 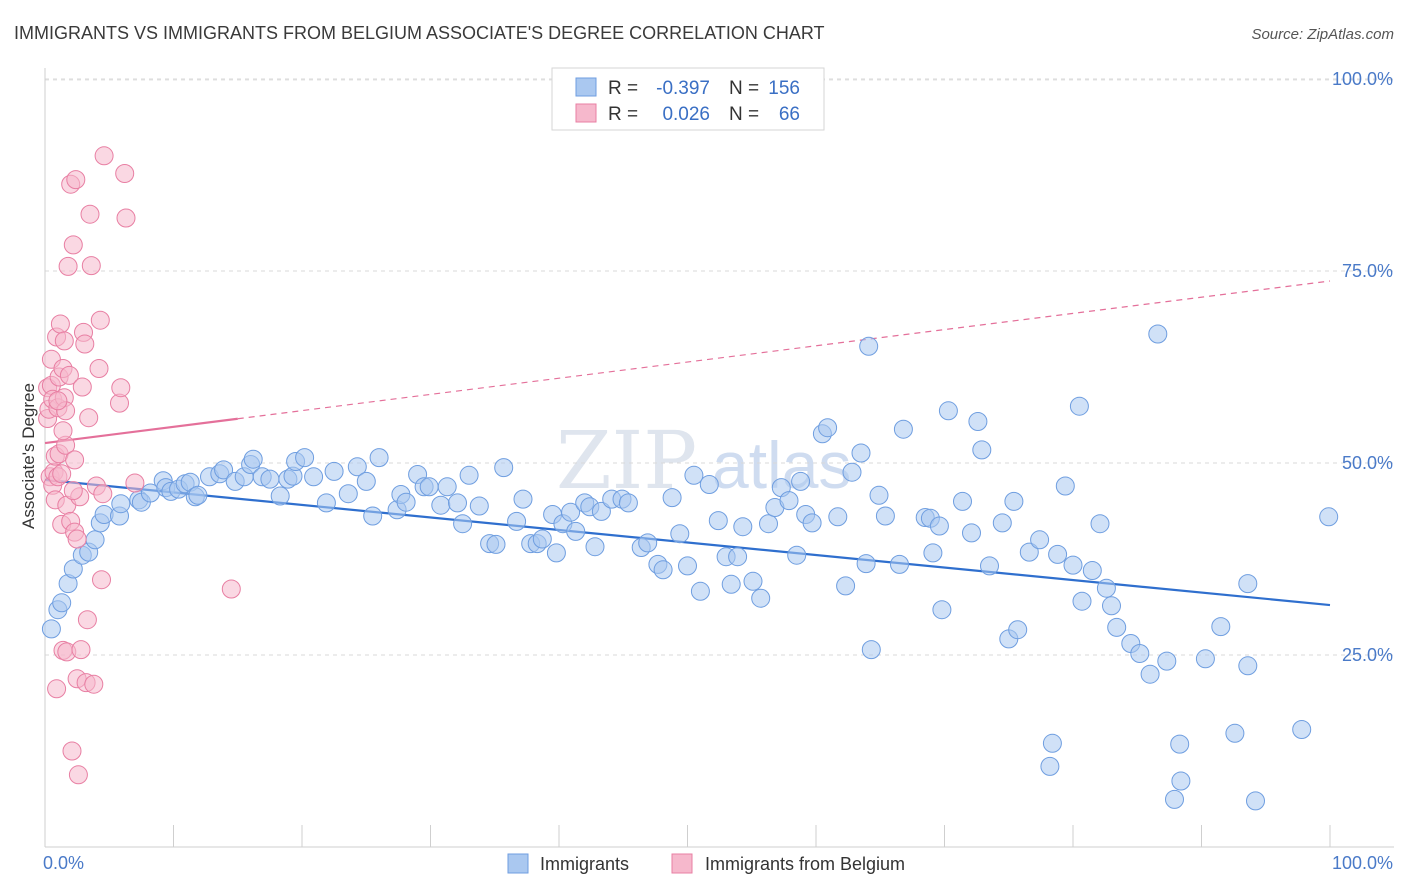 What do you see at coordinates (1362, 367) in the screenshot?
I see `y-tick-labels: 25.0% 50.0% 75.0% 100.0%` at bounding box center [1362, 367].